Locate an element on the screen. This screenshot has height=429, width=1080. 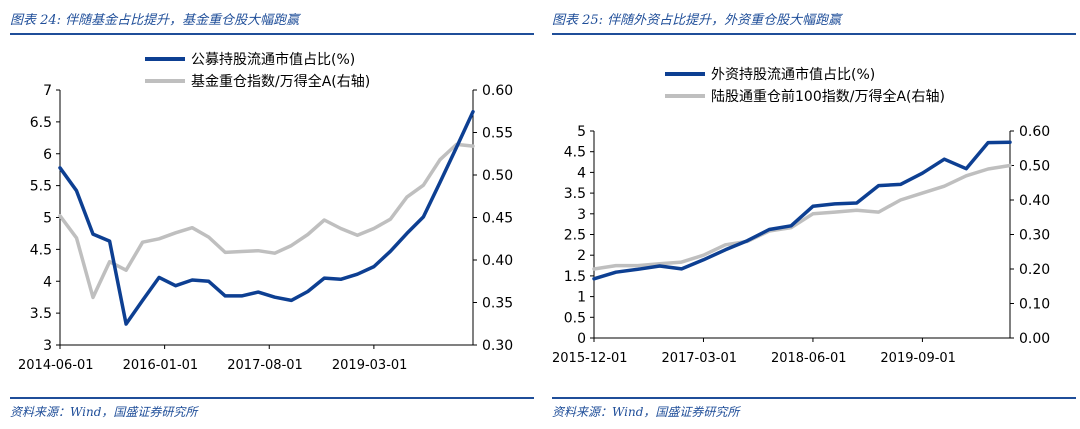
y-tick-label-left: 1 is located at coordinates (581, 298).